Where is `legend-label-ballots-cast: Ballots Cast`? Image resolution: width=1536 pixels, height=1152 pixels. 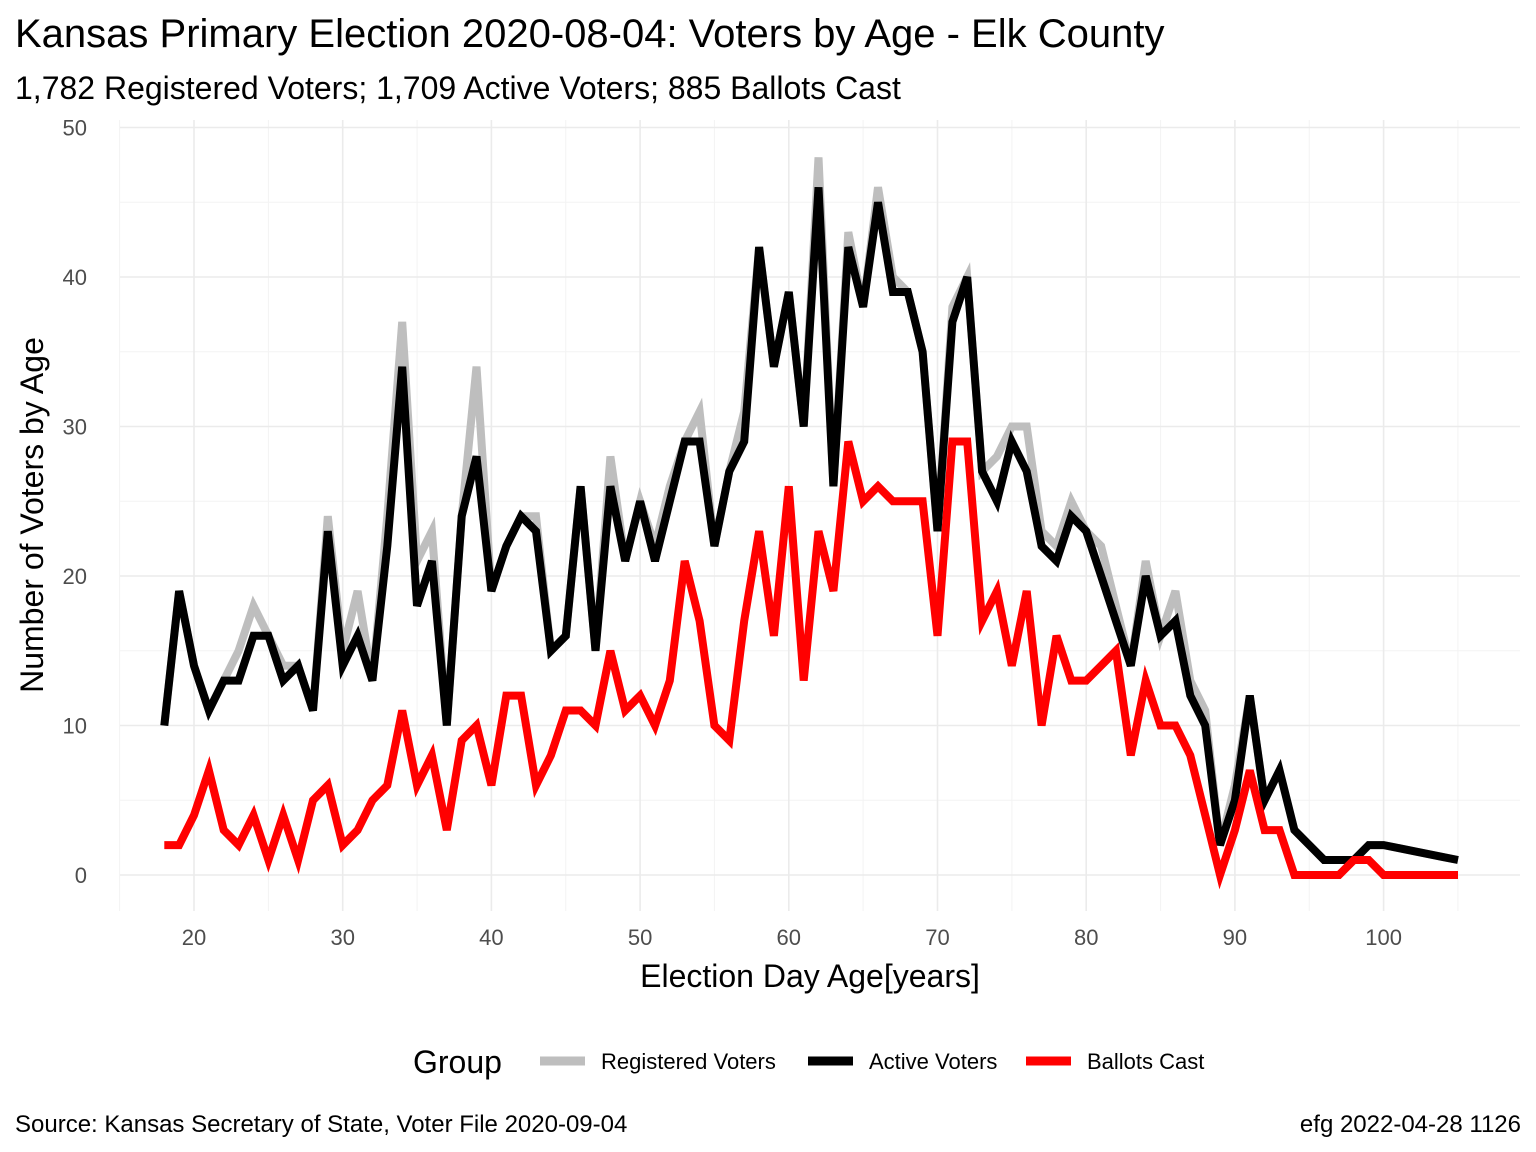
legend-label-ballots-cast: Ballots Cast is located at coordinates (1145, 1061).